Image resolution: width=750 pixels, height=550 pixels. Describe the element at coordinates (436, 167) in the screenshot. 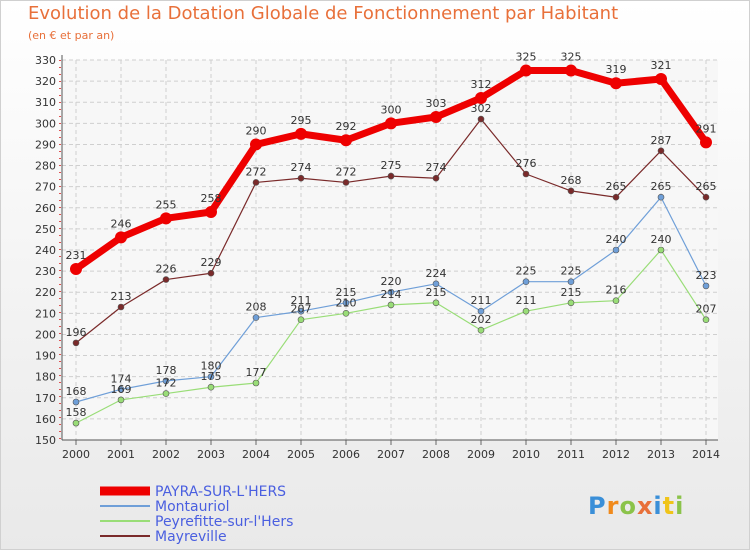

I see `data-label: 274` at that location.